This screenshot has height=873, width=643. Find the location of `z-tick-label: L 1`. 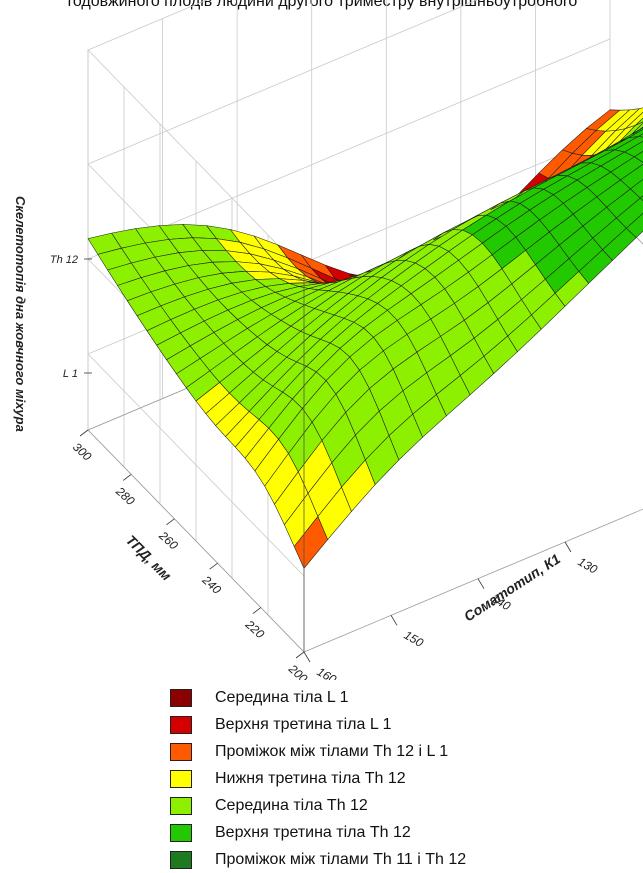

z-tick-label: L 1 is located at coordinates (70, 374).